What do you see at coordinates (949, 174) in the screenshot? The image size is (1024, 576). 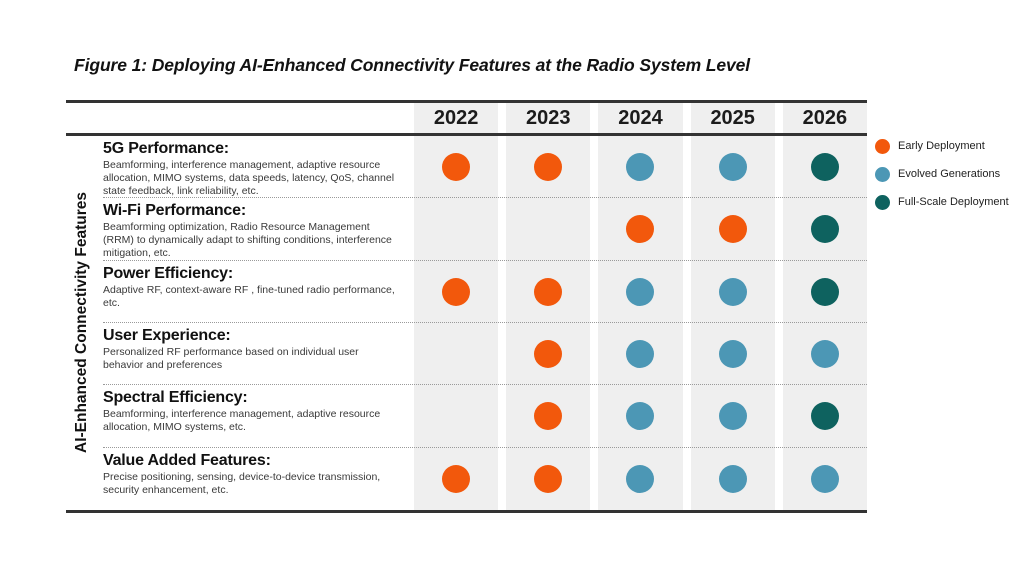 I see `legend-label: Evolved Generations` at bounding box center [949, 174].